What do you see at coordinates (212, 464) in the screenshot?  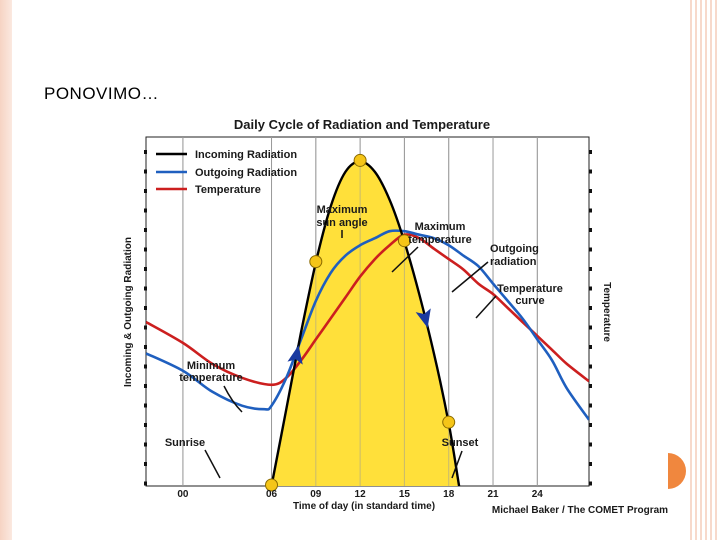 I see `annotation-sunrise-pointer` at bounding box center [212, 464].